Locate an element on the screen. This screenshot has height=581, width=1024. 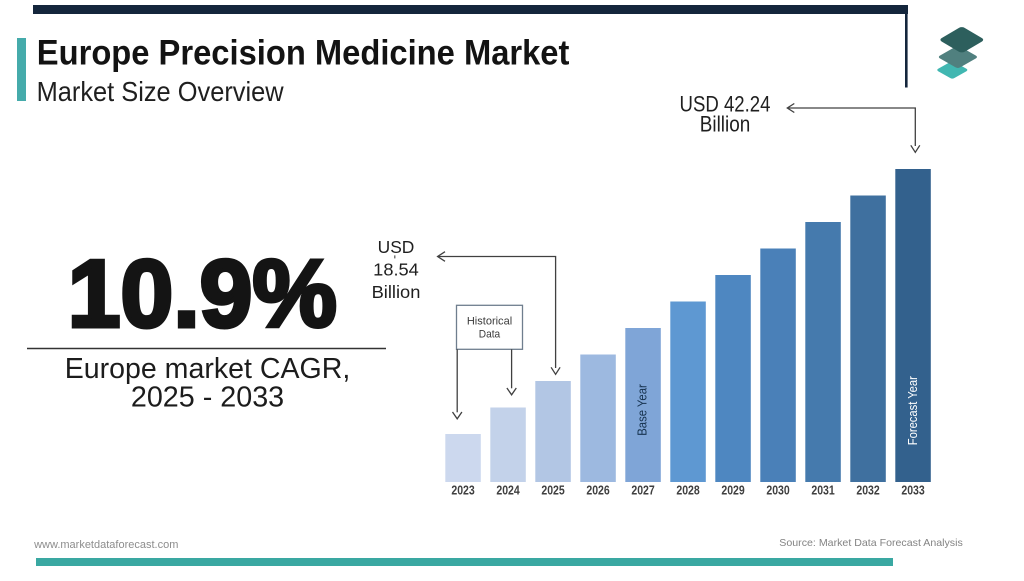
svg-text: 2033 is located at coordinates (912, 490).